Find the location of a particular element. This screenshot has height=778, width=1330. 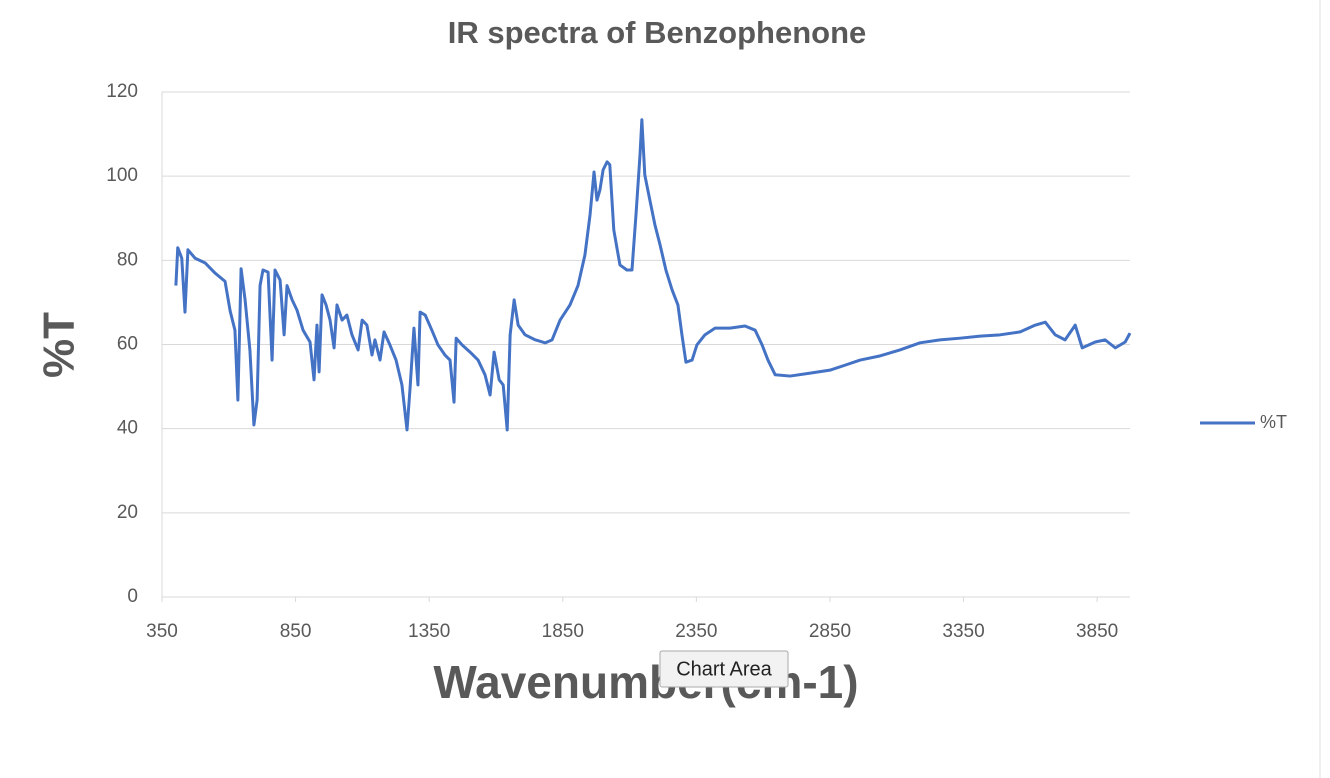

y-tick-label: 40 is located at coordinates (127, 428).